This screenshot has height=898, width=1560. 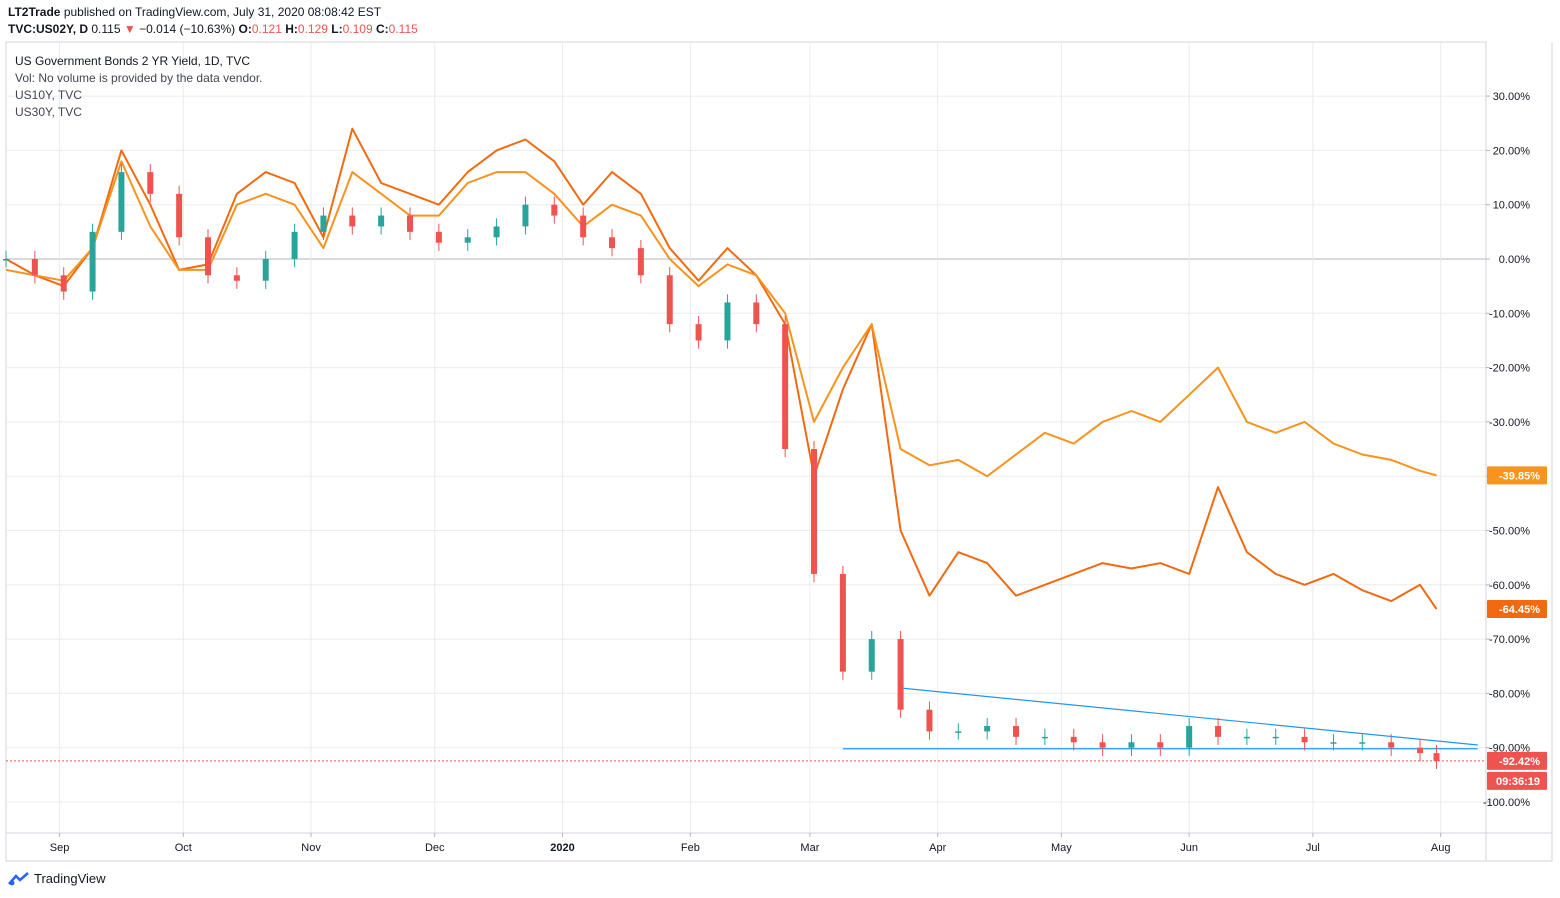 What do you see at coordinates (403, 29) in the screenshot?
I see `close-value: 0.115` at bounding box center [403, 29].